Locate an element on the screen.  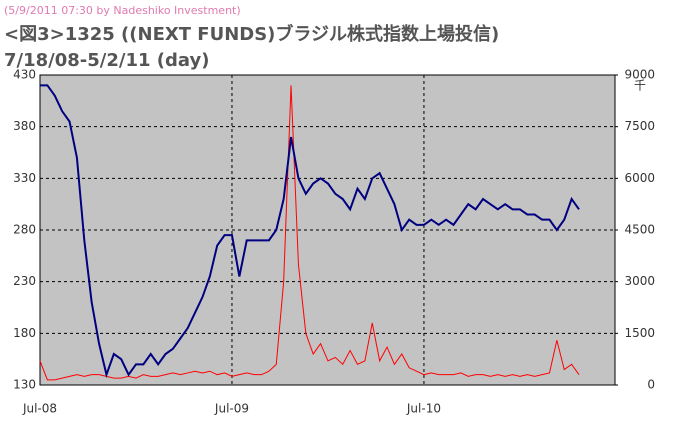
y-tick-label: 430 is located at coordinates (24, 75).